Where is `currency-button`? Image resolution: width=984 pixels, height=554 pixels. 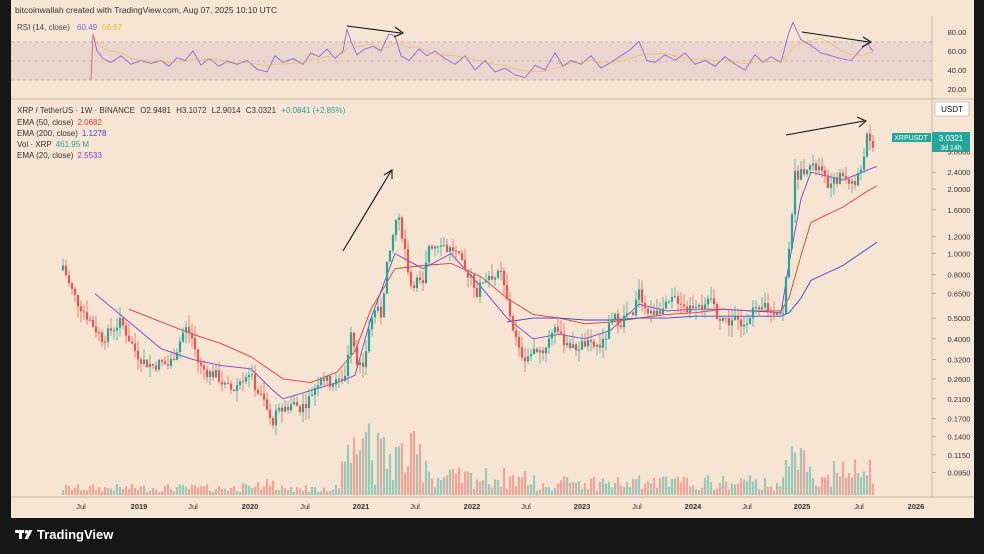 currency-button is located at coordinates (952, 109).